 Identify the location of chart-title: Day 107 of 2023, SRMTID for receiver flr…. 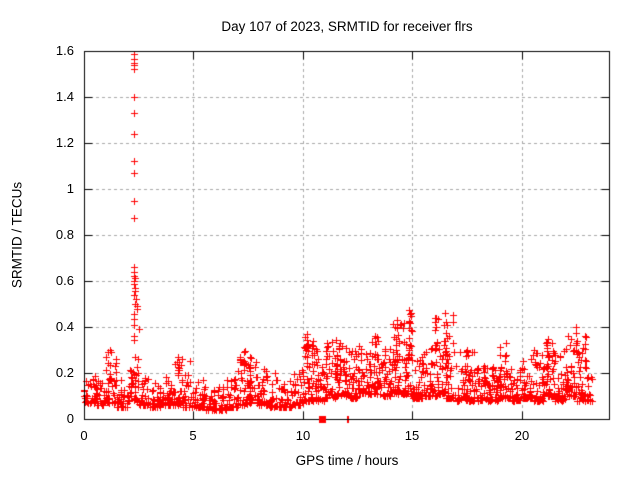
(347, 26).